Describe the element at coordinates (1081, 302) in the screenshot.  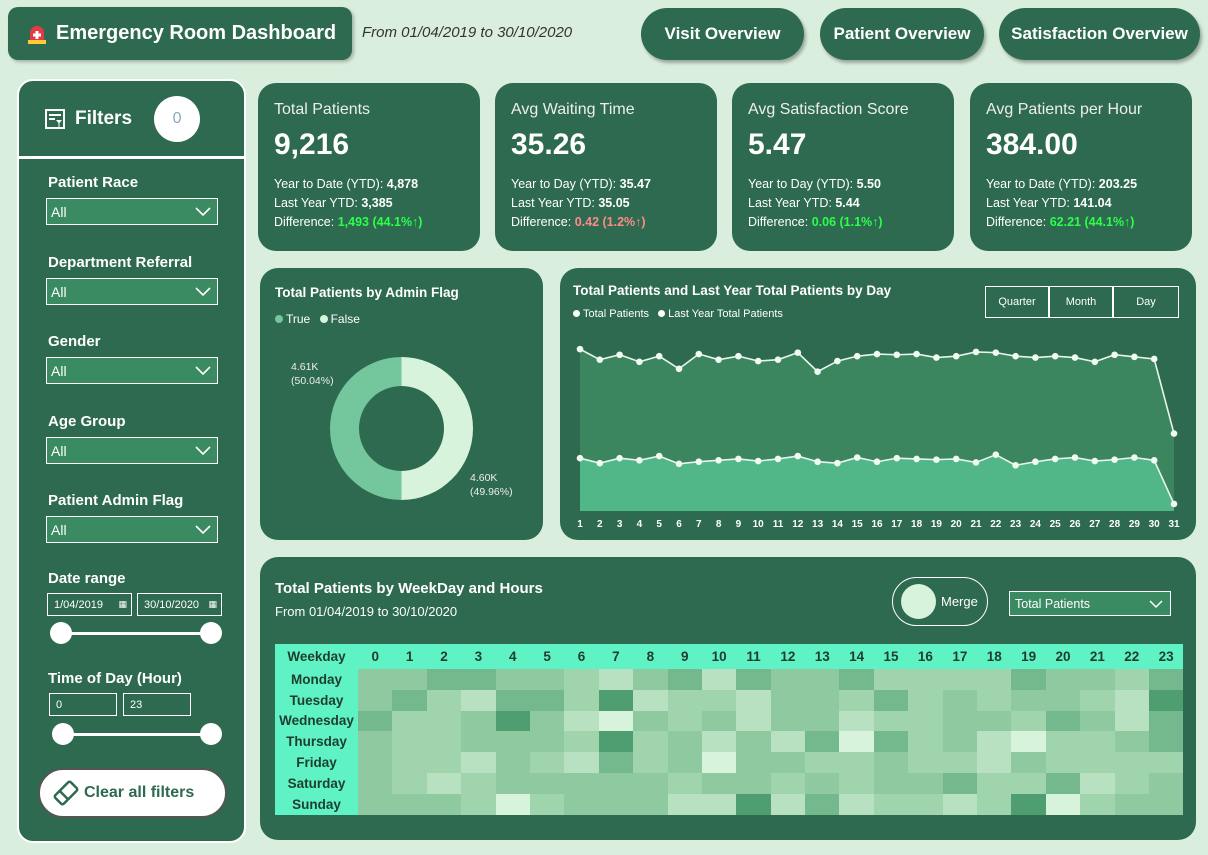
I see `month-toggle: Month` at that location.